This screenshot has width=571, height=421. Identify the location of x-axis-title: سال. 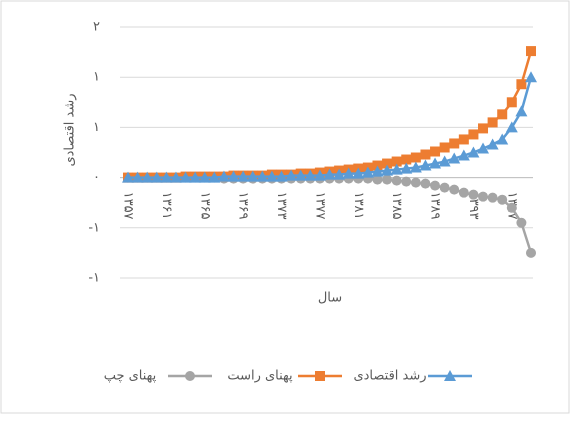
(330, 298).